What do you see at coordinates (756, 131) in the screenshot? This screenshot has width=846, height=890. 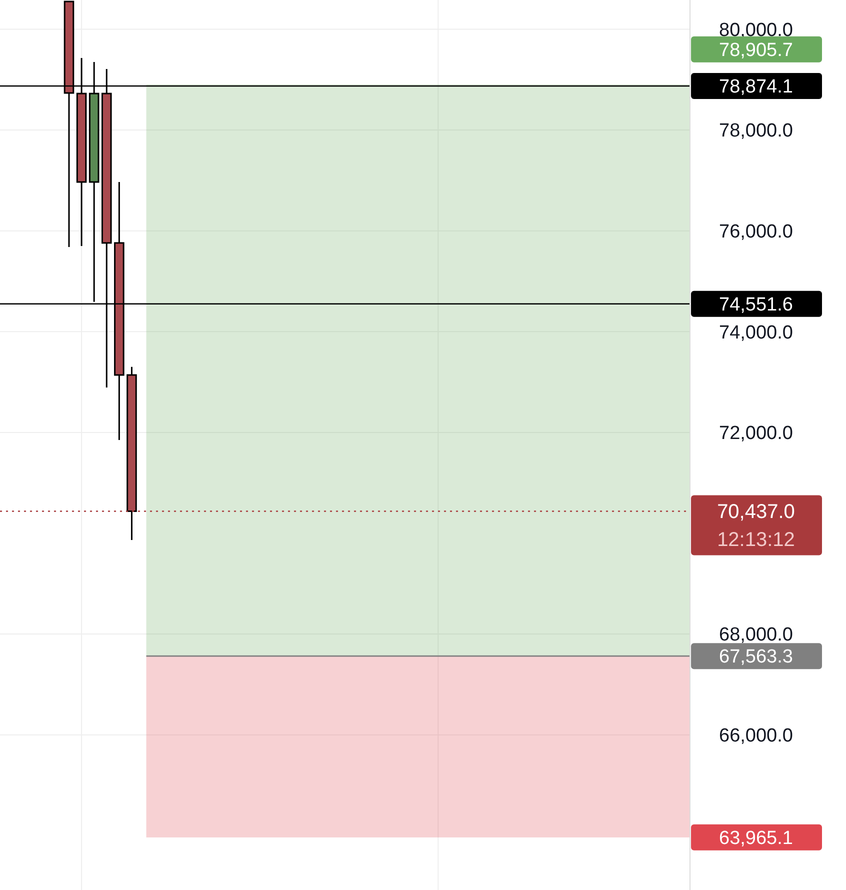 I see `y-tick-label: 78,000.0` at bounding box center [756, 131].